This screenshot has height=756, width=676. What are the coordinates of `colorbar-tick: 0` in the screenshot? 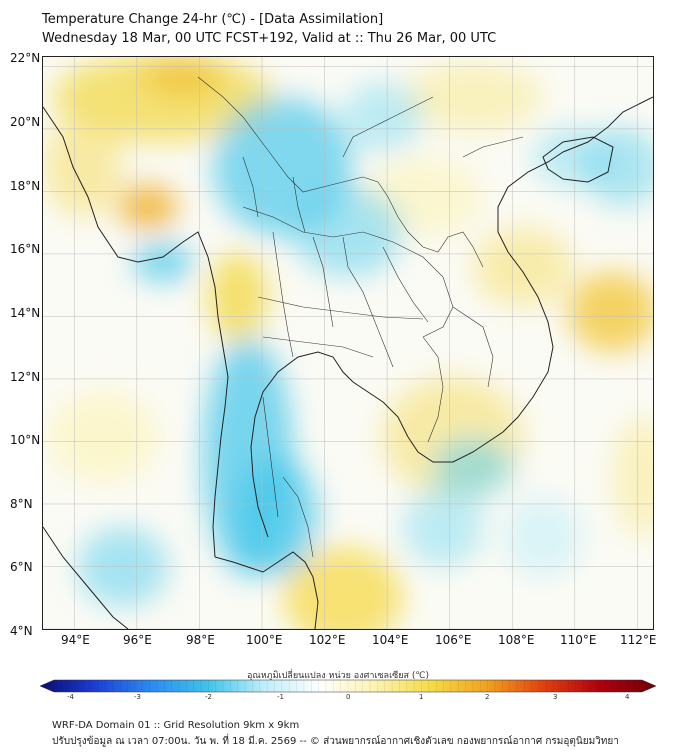 It's located at (348, 697).